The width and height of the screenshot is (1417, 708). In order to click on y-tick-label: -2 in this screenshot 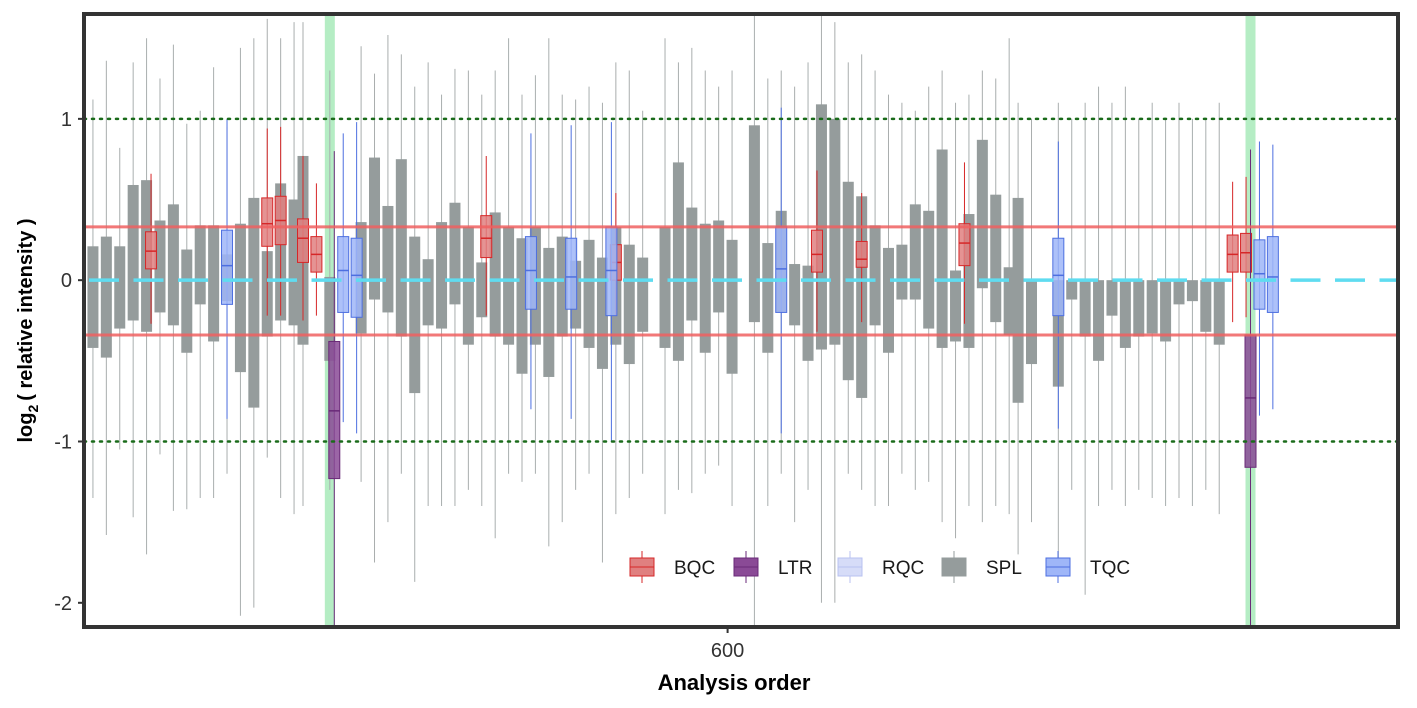, I will do `click(63, 604)`.